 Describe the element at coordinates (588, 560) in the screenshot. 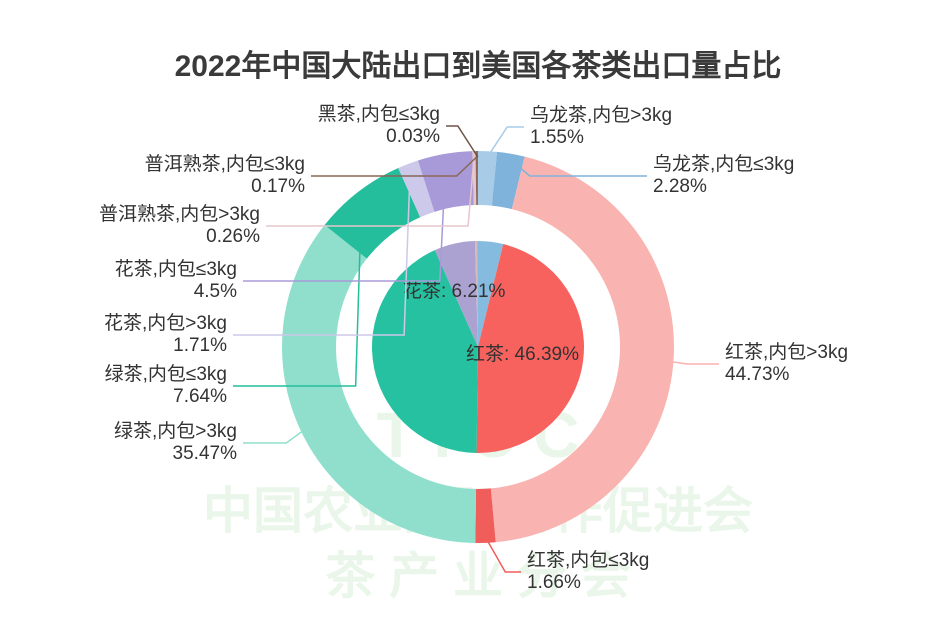

I see `slice-label: 红茶,内包≤3kg` at that location.